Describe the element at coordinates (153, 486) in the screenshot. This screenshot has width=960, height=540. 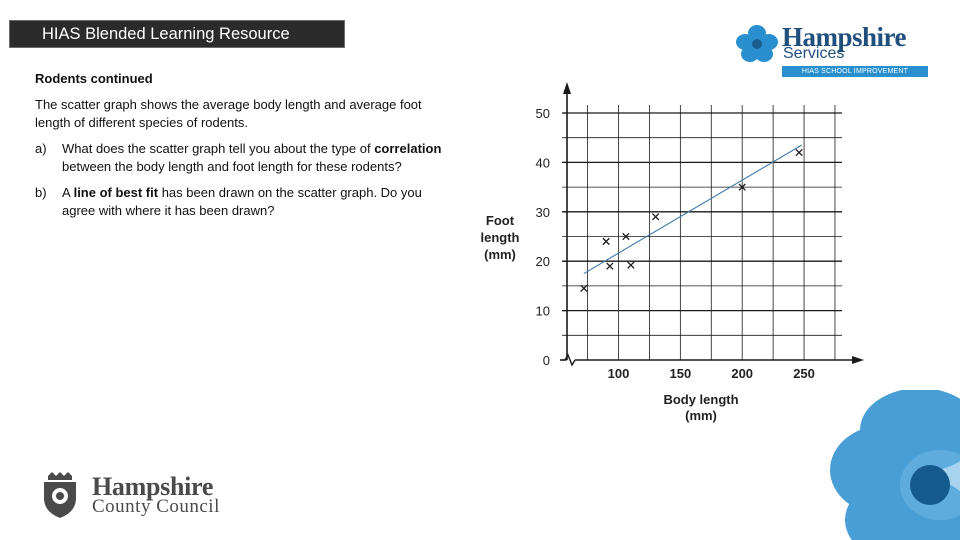
I see `council-name: Hampshire` at that location.